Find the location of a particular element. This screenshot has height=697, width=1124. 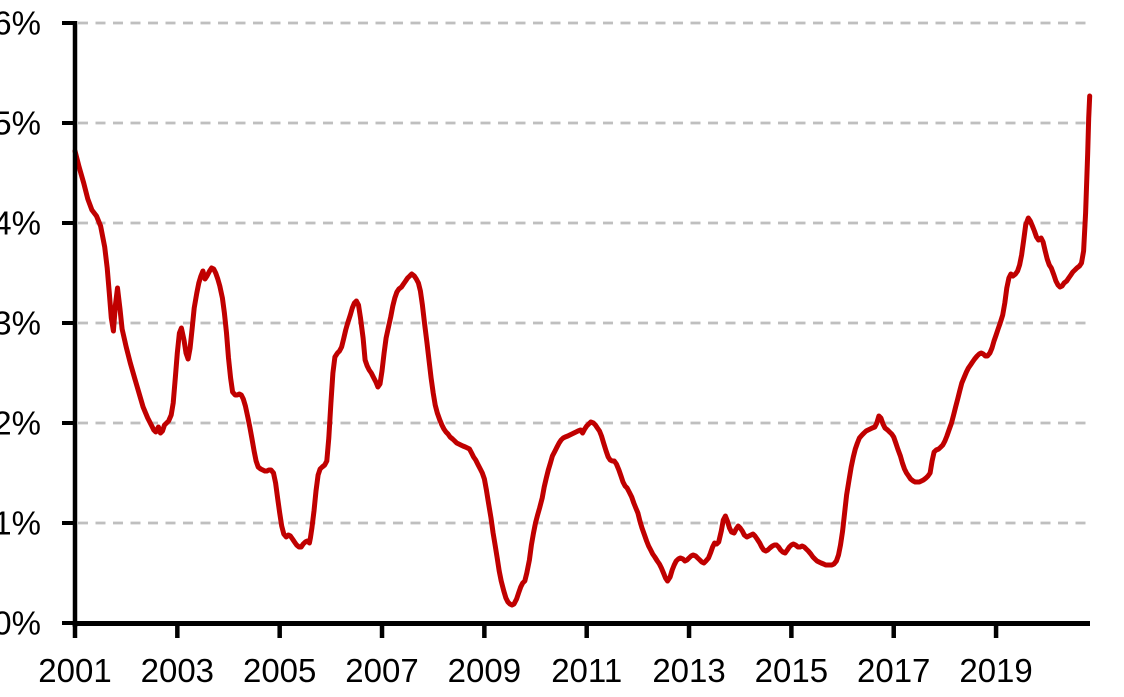

x-tick-label: 2019 is located at coordinates (995, 670).